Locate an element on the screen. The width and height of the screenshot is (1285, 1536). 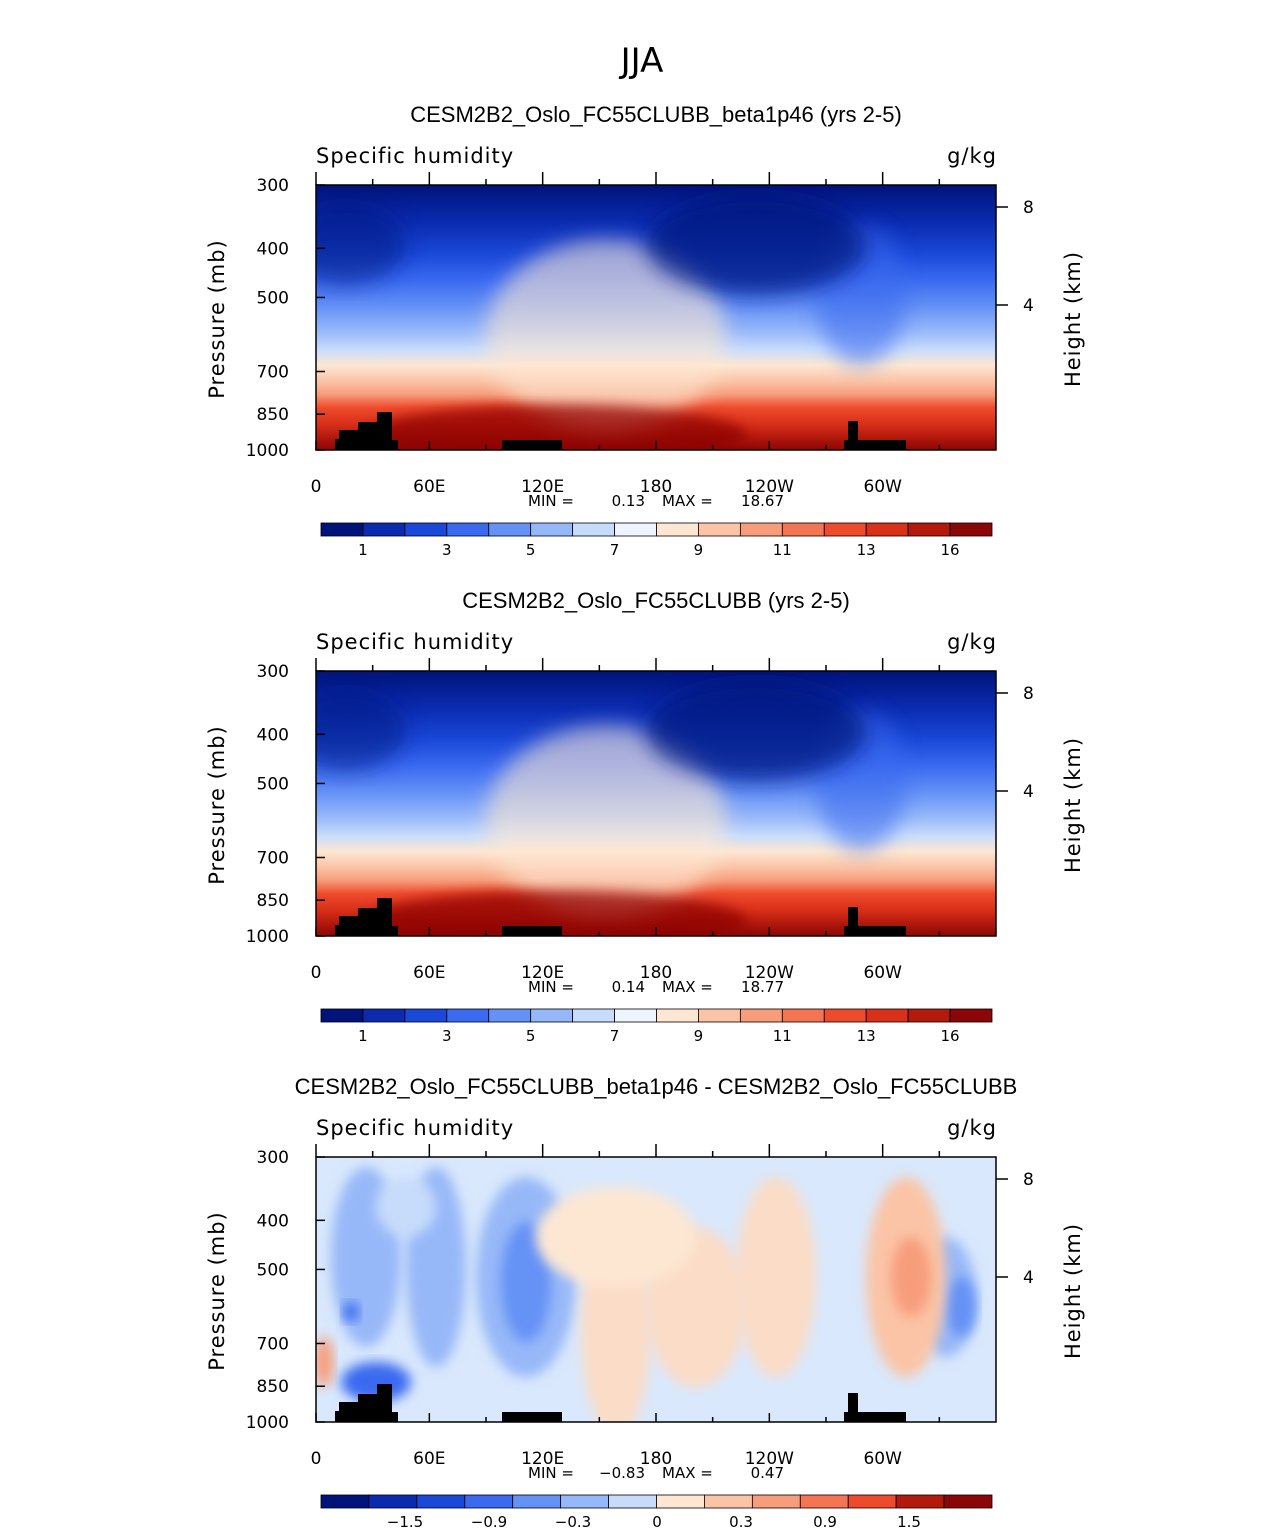
x-tick-label: 60E is located at coordinates (429, 1459).